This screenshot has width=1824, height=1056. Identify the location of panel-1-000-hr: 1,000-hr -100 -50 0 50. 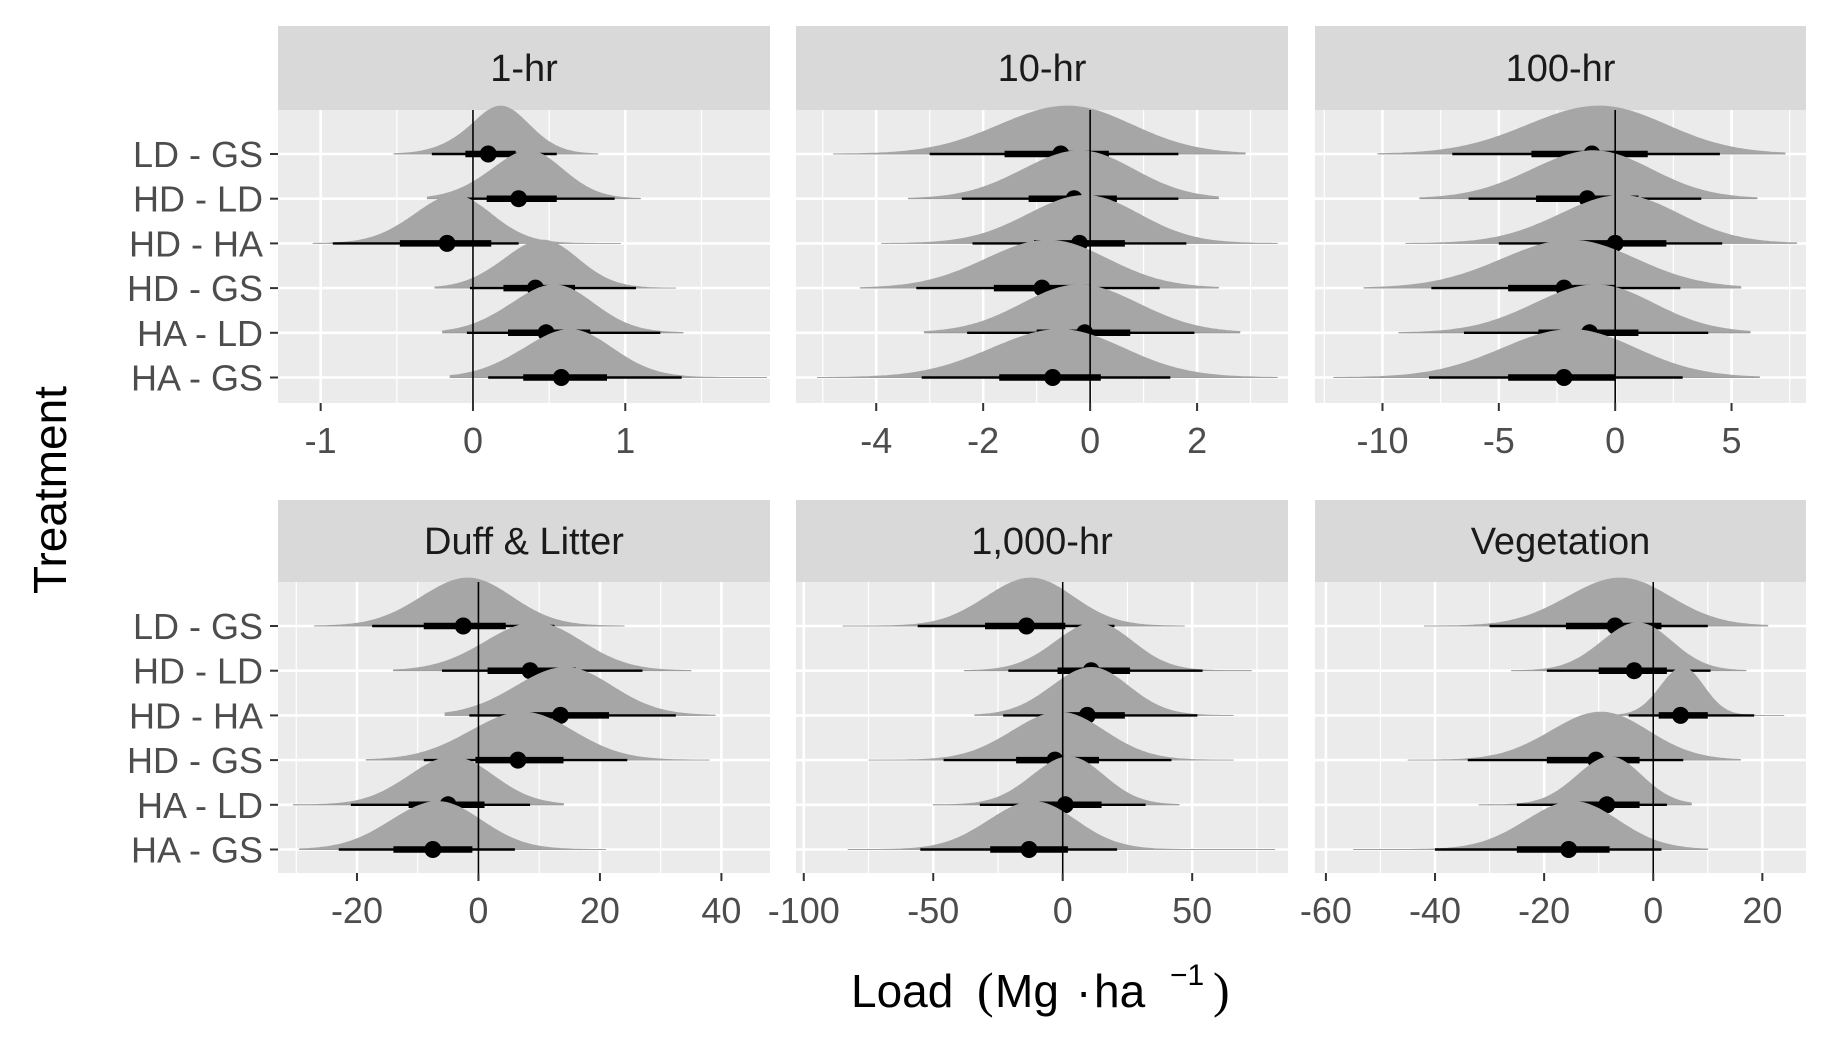
(1028, 715).